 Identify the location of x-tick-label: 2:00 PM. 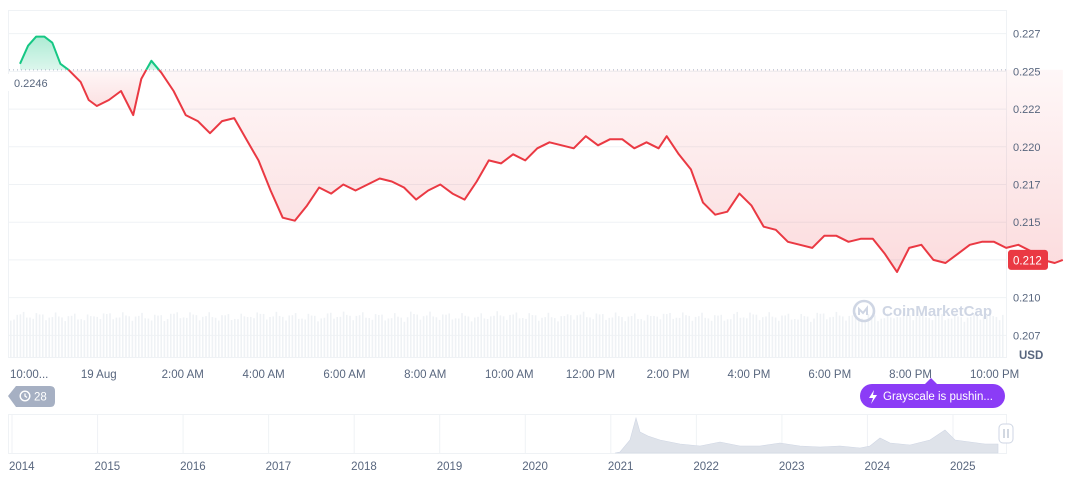
(668, 375).